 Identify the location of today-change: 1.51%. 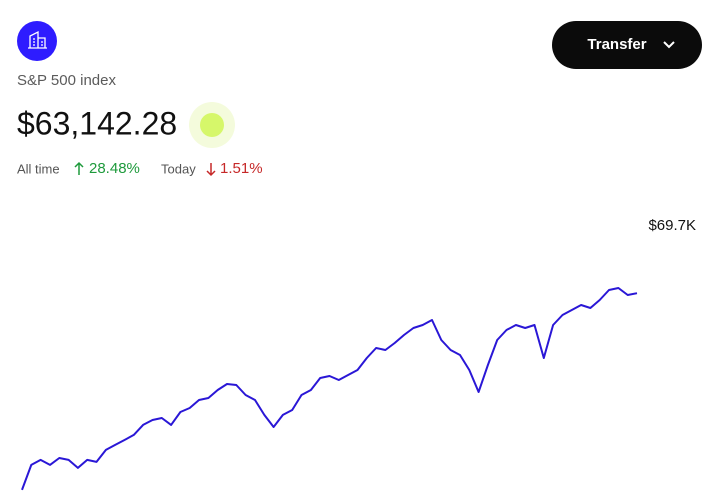
(241, 168).